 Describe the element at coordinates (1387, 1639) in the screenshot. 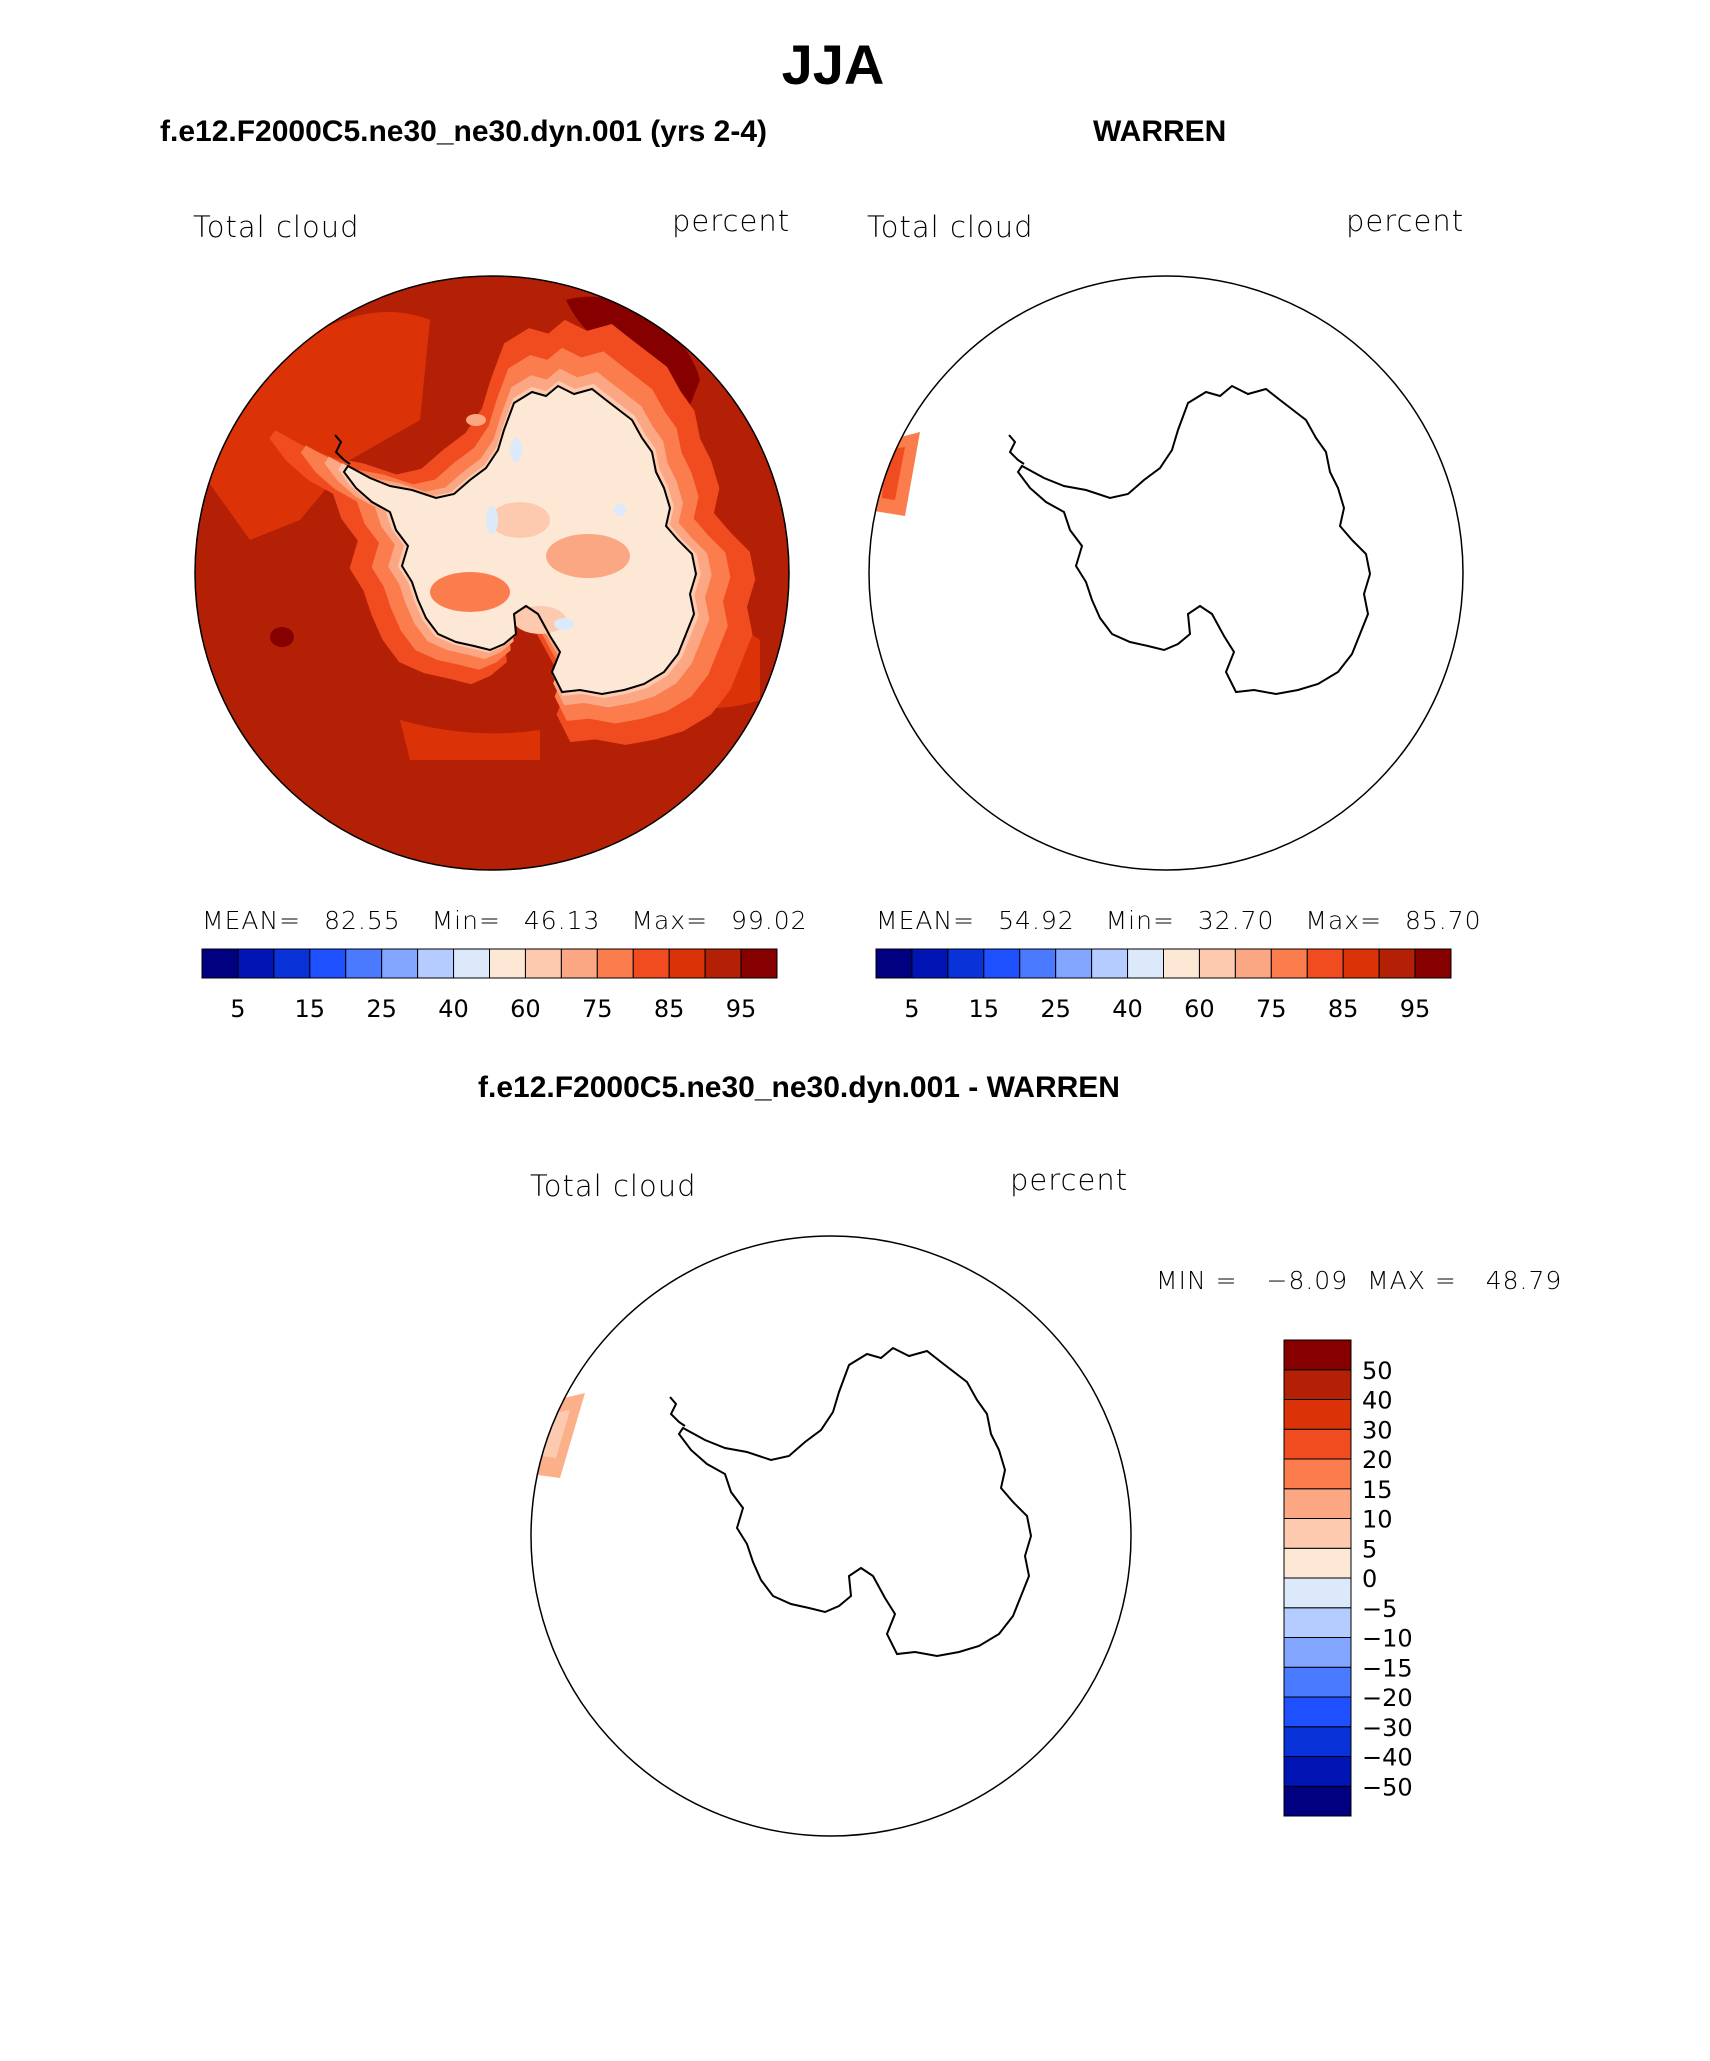

I see `panel3-colorbar-tick-label: −10` at that location.